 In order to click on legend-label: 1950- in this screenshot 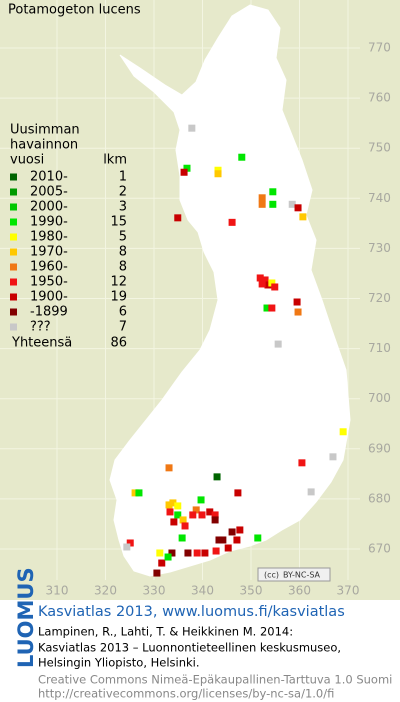, I will do `click(49, 282)`.